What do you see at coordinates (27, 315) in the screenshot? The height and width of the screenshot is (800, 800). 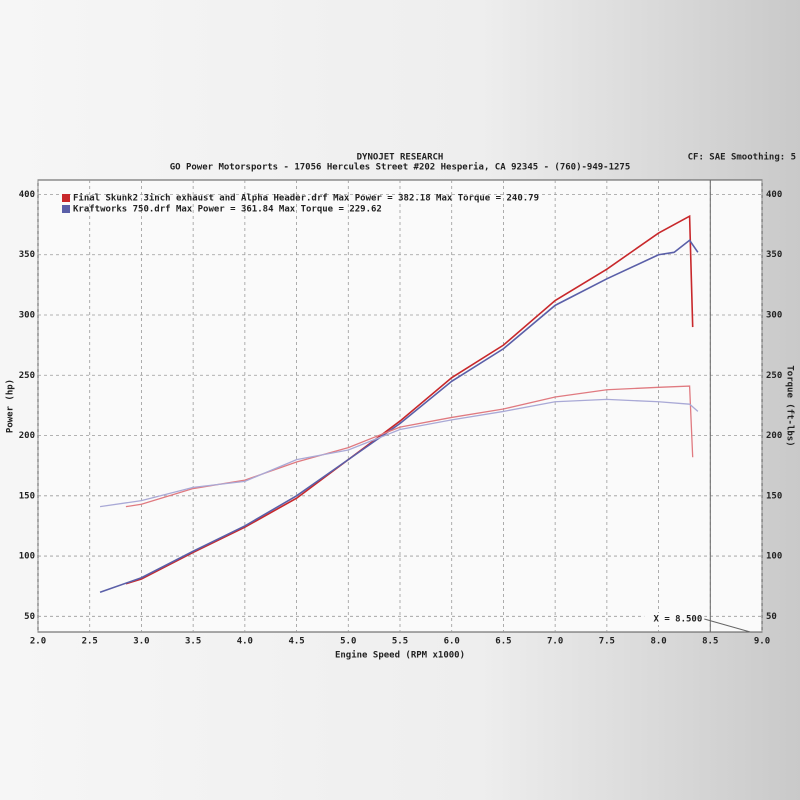 I see `y-tick-label: 300` at bounding box center [27, 315].